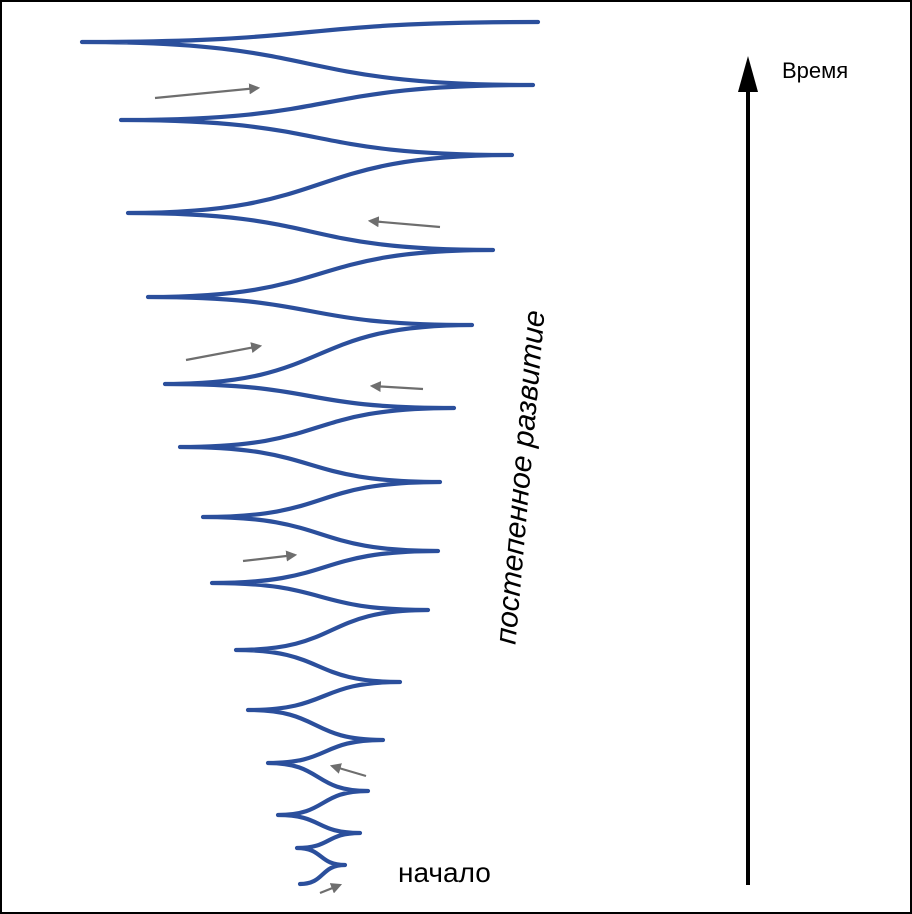 This screenshot has width=912, height=914. I want to click on time-axis-arrowhead, so click(748, 74).